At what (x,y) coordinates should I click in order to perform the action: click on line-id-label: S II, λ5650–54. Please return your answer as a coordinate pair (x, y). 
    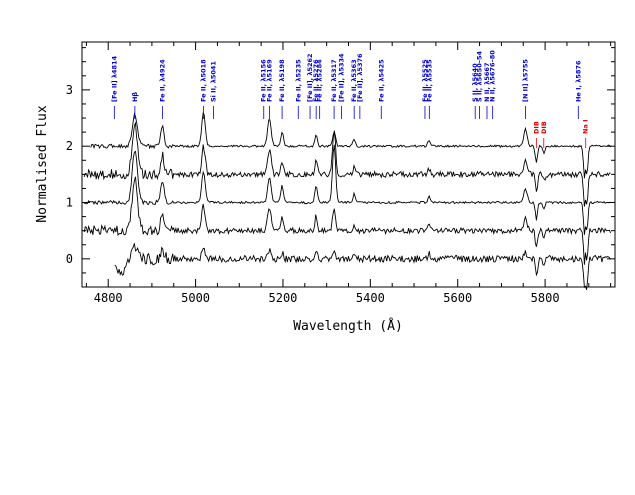
    Looking at the image, I should click on (480, 76).